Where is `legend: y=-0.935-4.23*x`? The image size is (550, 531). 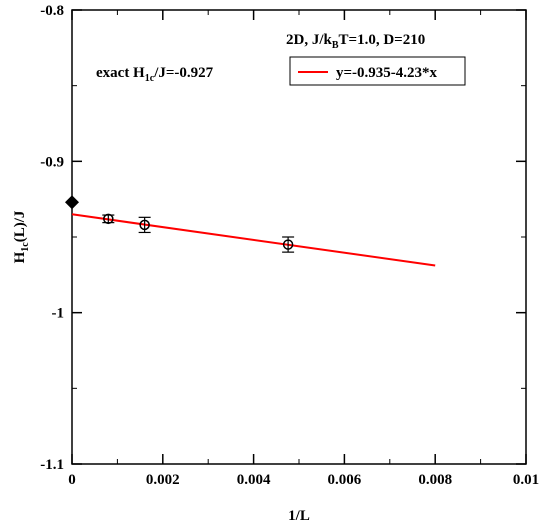 legend: y=-0.935-4.23*x is located at coordinates (377, 71).